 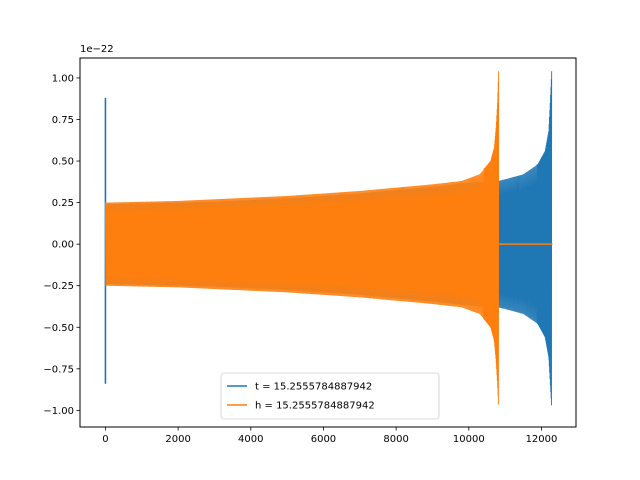 What do you see at coordinates (323, 439) in the screenshot?
I see `x-tick-label: 6000` at bounding box center [323, 439].